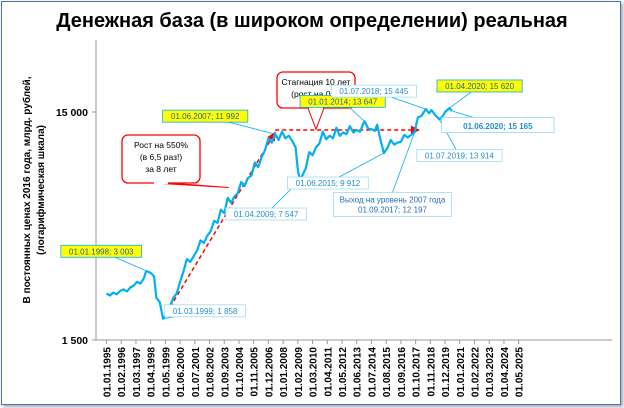  Describe the element at coordinates (446, 372) in the screenshot. I see `x-tick-label: 01.12.2019` at that location.